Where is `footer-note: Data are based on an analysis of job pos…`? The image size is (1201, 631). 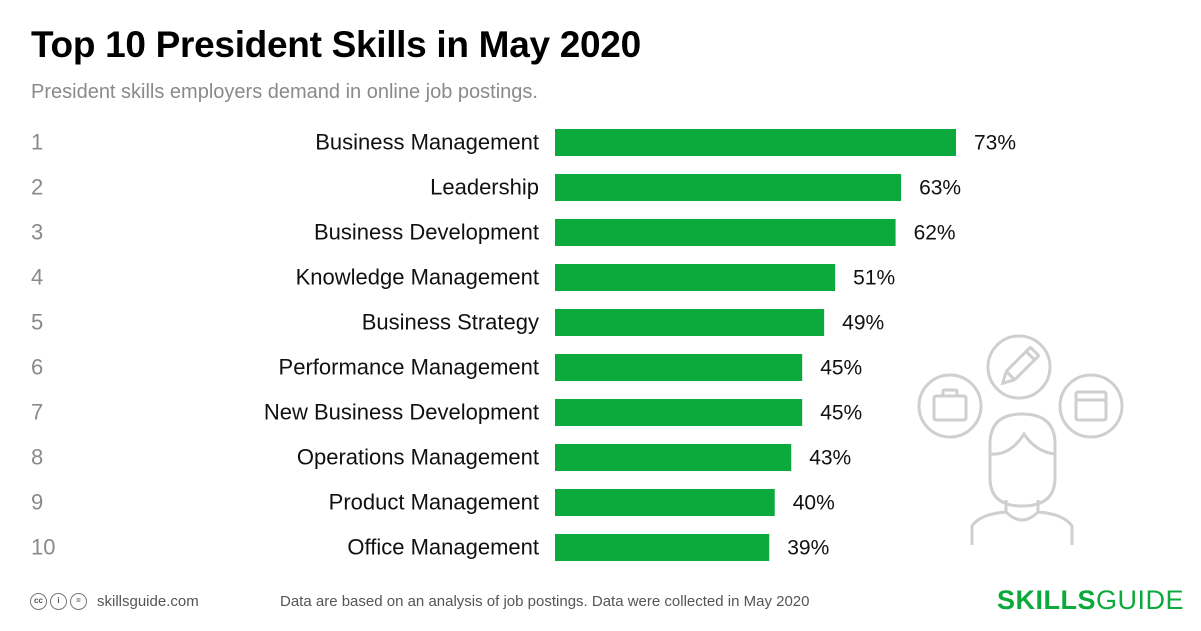 footer-note: Data are based on an analysis of job pos… is located at coordinates (545, 601).